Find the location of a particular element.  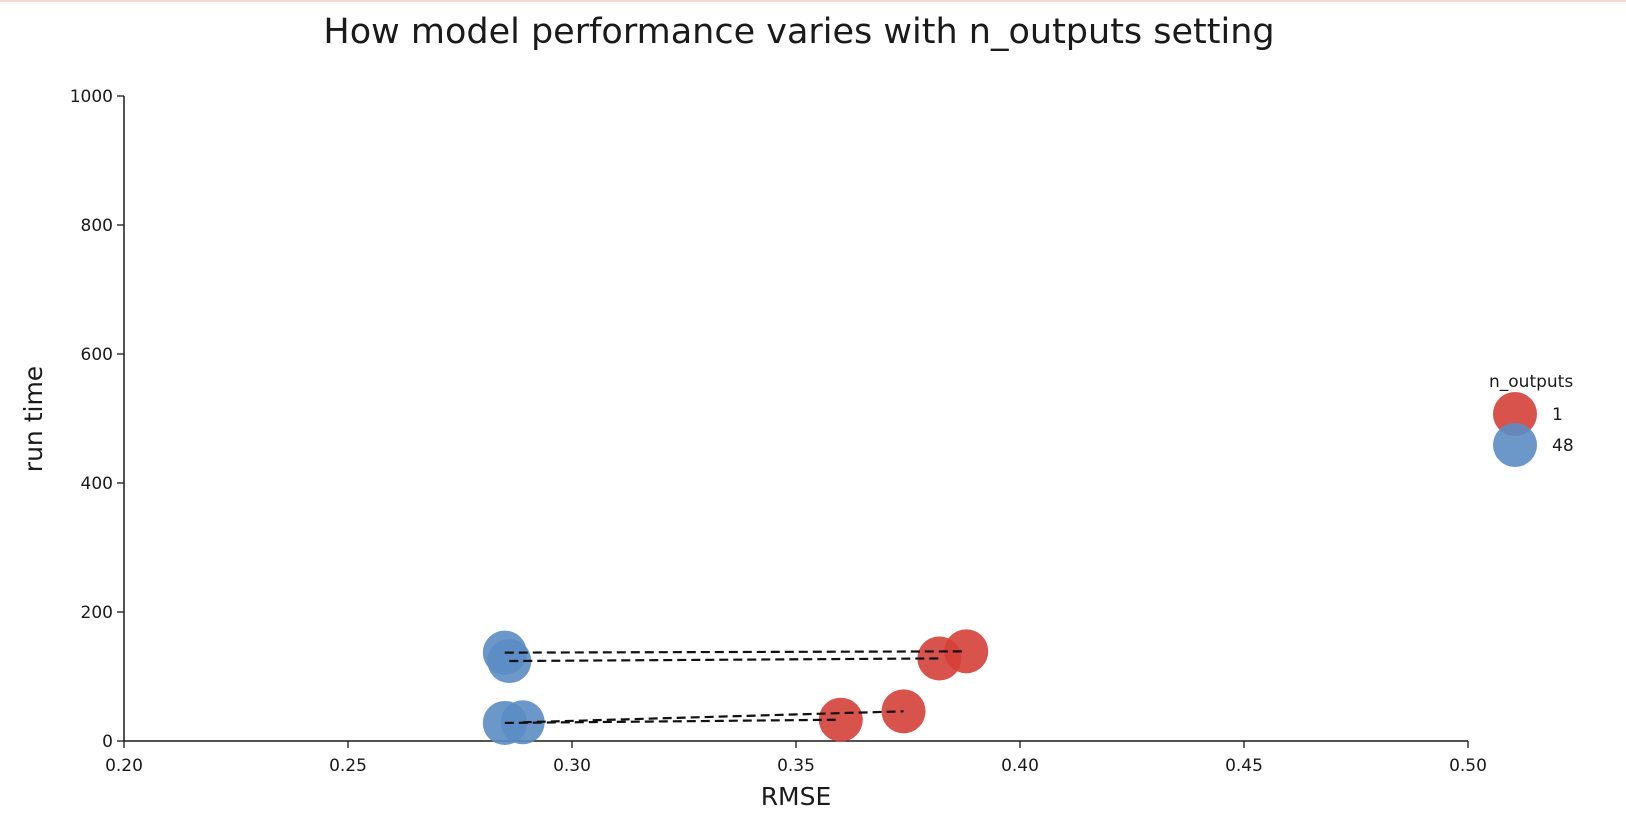

x-axis-label: RMSE is located at coordinates (796, 796).